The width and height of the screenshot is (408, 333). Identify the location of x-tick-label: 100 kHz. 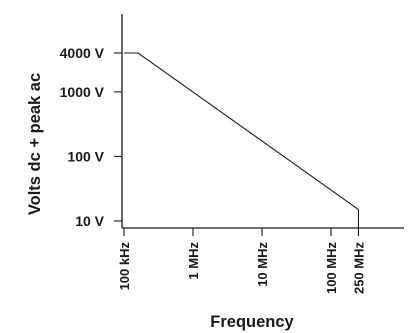
(124, 266).